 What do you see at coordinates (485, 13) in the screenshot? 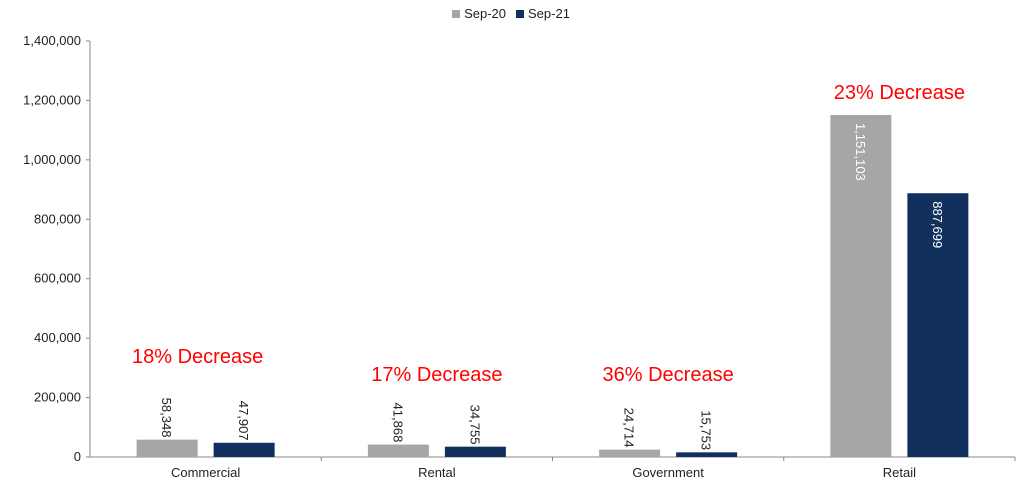
I see `legend-label-sep-20: Sep-20` at bounding box center [485, 13].